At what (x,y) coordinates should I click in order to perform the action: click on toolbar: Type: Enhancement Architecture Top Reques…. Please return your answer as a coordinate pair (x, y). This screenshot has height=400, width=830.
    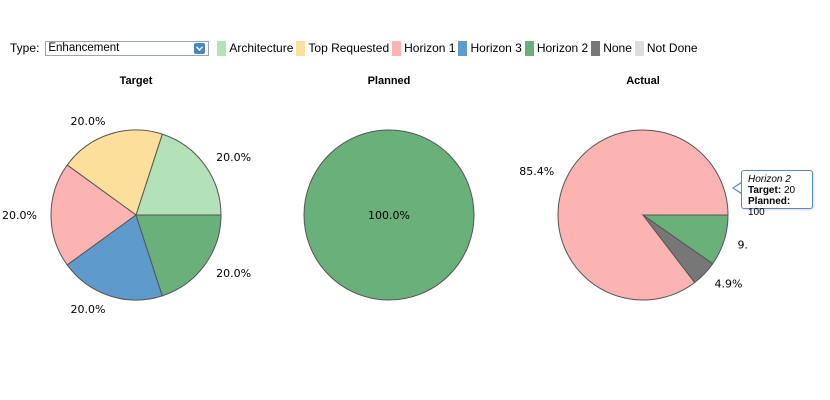
    Looking at the image, I should click on (355, 48).